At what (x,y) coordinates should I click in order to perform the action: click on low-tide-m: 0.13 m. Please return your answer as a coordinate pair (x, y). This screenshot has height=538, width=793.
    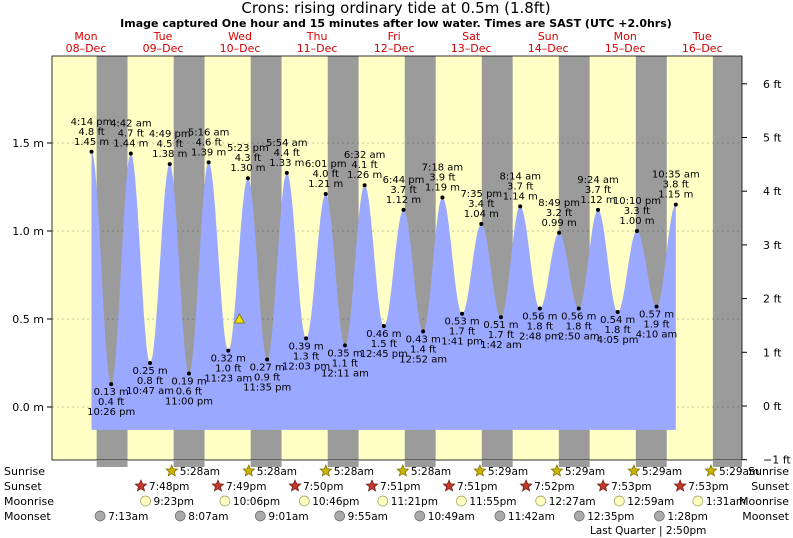
    Looking at the image, I should click on (111, 392).